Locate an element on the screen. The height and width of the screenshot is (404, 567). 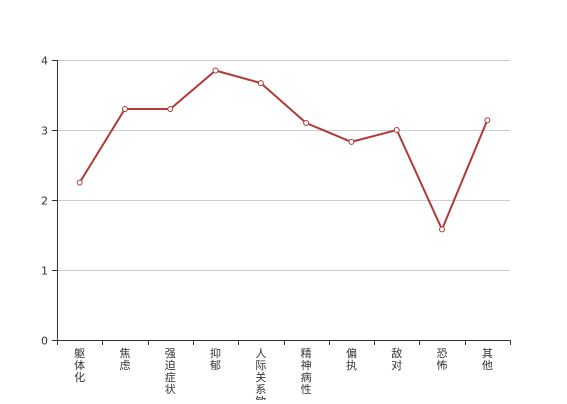
y-tick-label: 2 is located at coordinates (44, 201).